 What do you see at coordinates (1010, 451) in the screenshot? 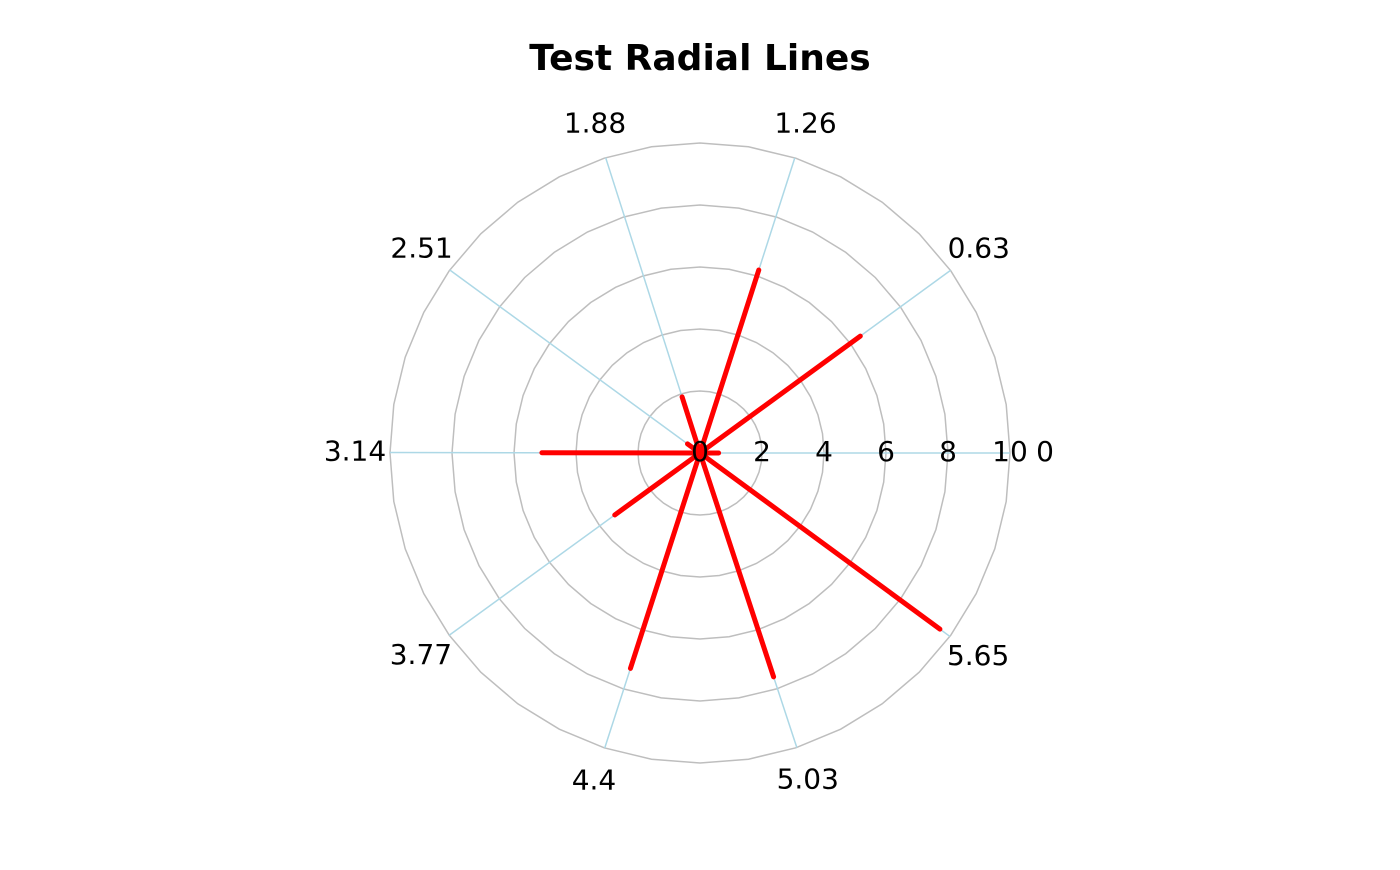
I see `radius-tick-label: 10` at bounding box center [1010, 451].